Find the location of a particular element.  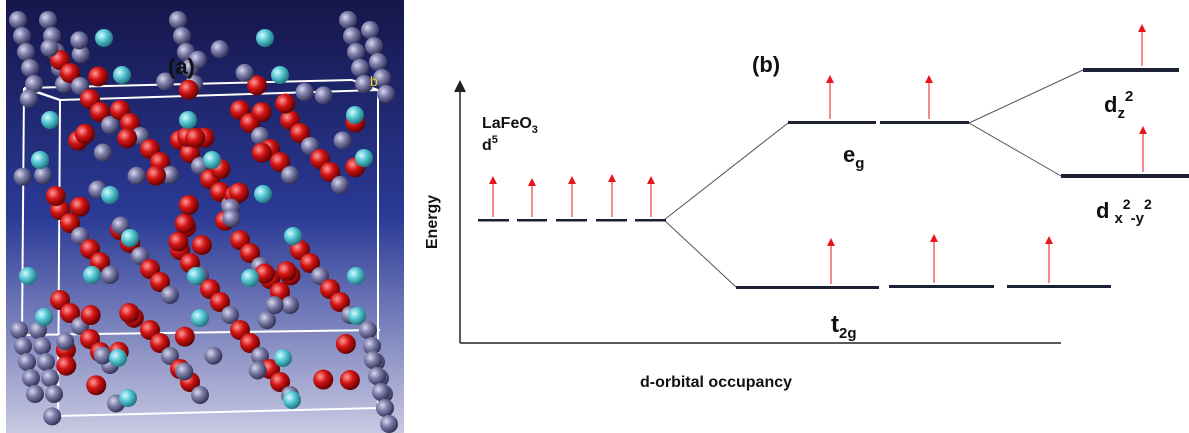

d-electron-count: d5 is located at coordinates (490, 144).